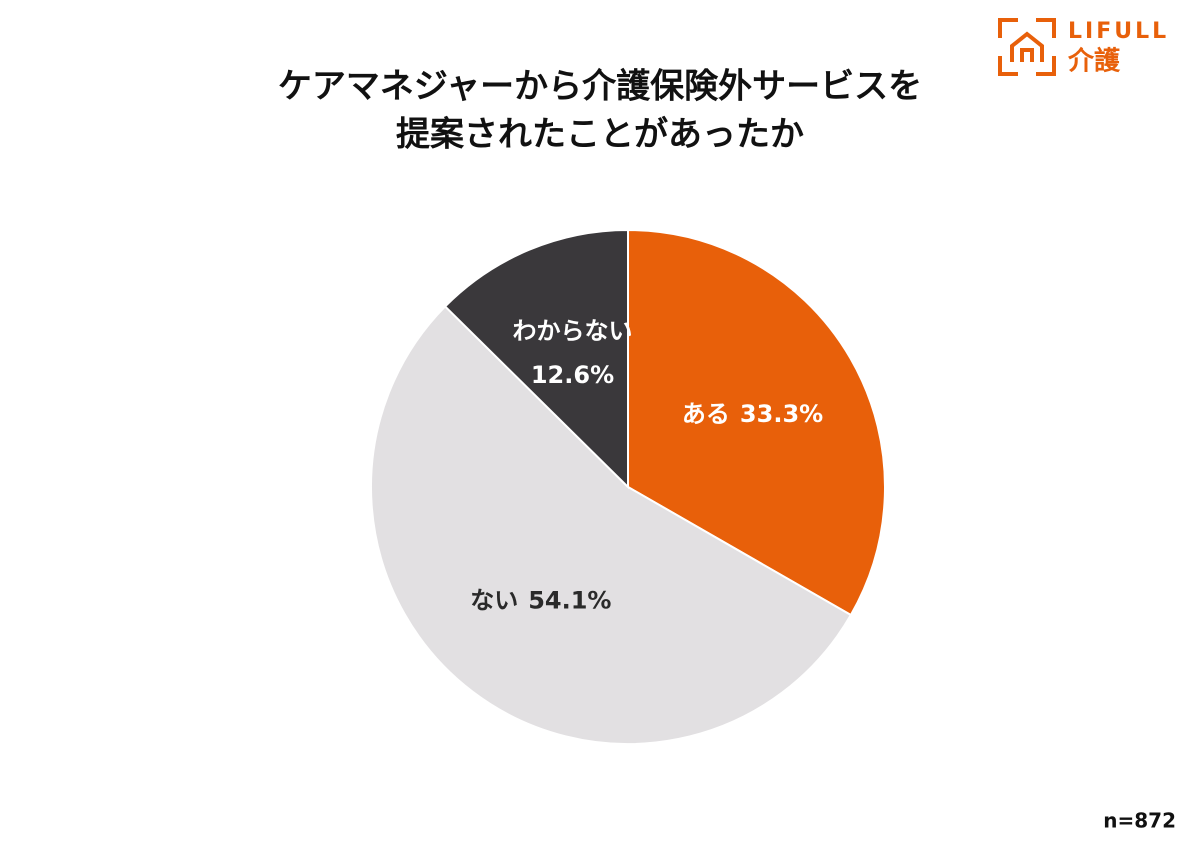 The width and height of the screenshot is (1200, 848). What do you see at coordinates (781, 414) in the screenshot?
I see `slice-value: 33.3%` at bounding box center [781, 414].